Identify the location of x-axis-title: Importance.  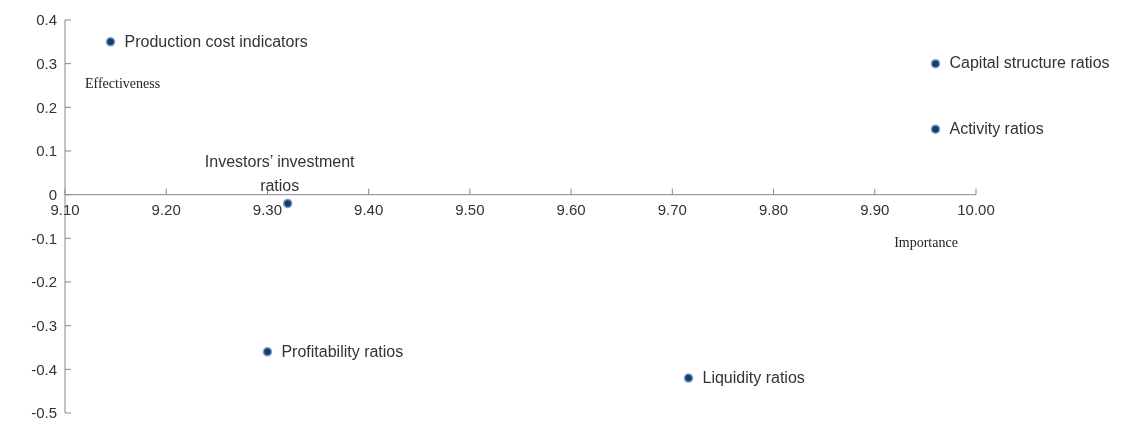
(926, 242).